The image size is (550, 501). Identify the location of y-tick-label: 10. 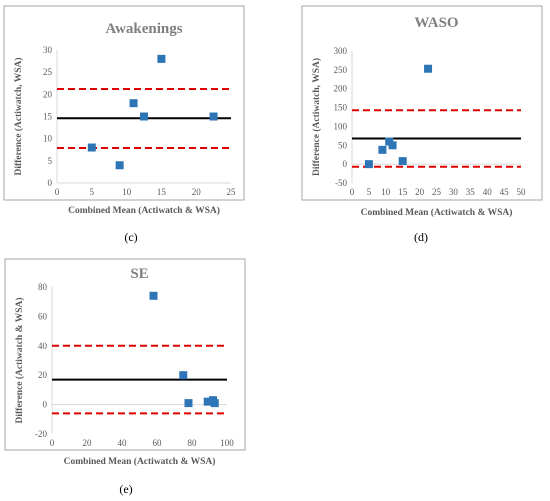
(48, 139).